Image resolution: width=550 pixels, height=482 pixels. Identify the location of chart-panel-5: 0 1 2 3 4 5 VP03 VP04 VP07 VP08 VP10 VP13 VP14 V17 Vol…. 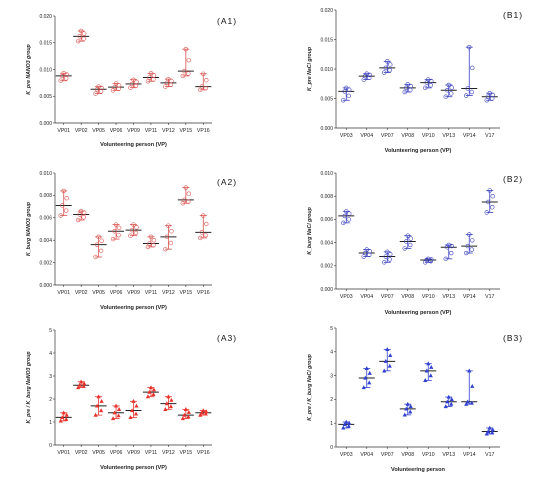
(414, 399).